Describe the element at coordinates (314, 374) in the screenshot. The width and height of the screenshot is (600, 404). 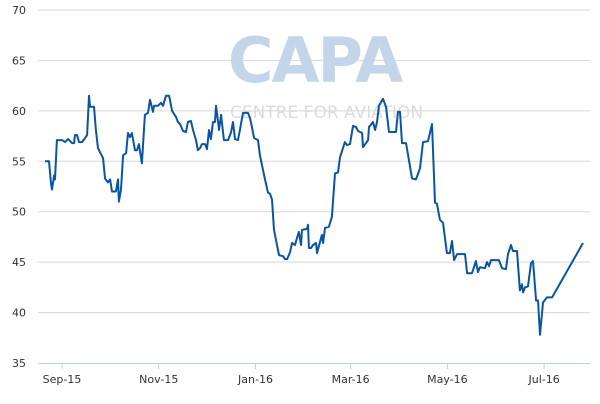
I see `x-axis: Sep-15 Nov-15 Jan-16 Mar-16 May-16 Jul-16` at that location.